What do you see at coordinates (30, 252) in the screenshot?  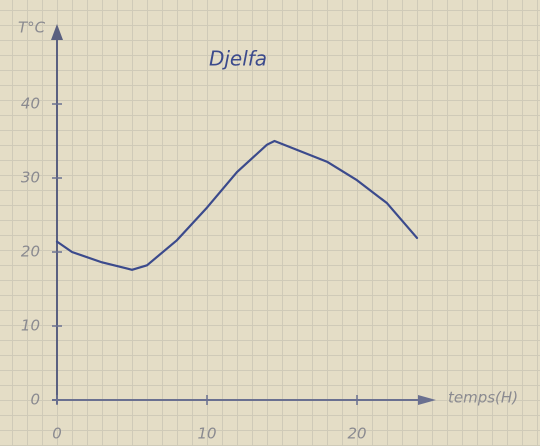 I see `y-tick-label: 20` at bounding box center [30, 252].